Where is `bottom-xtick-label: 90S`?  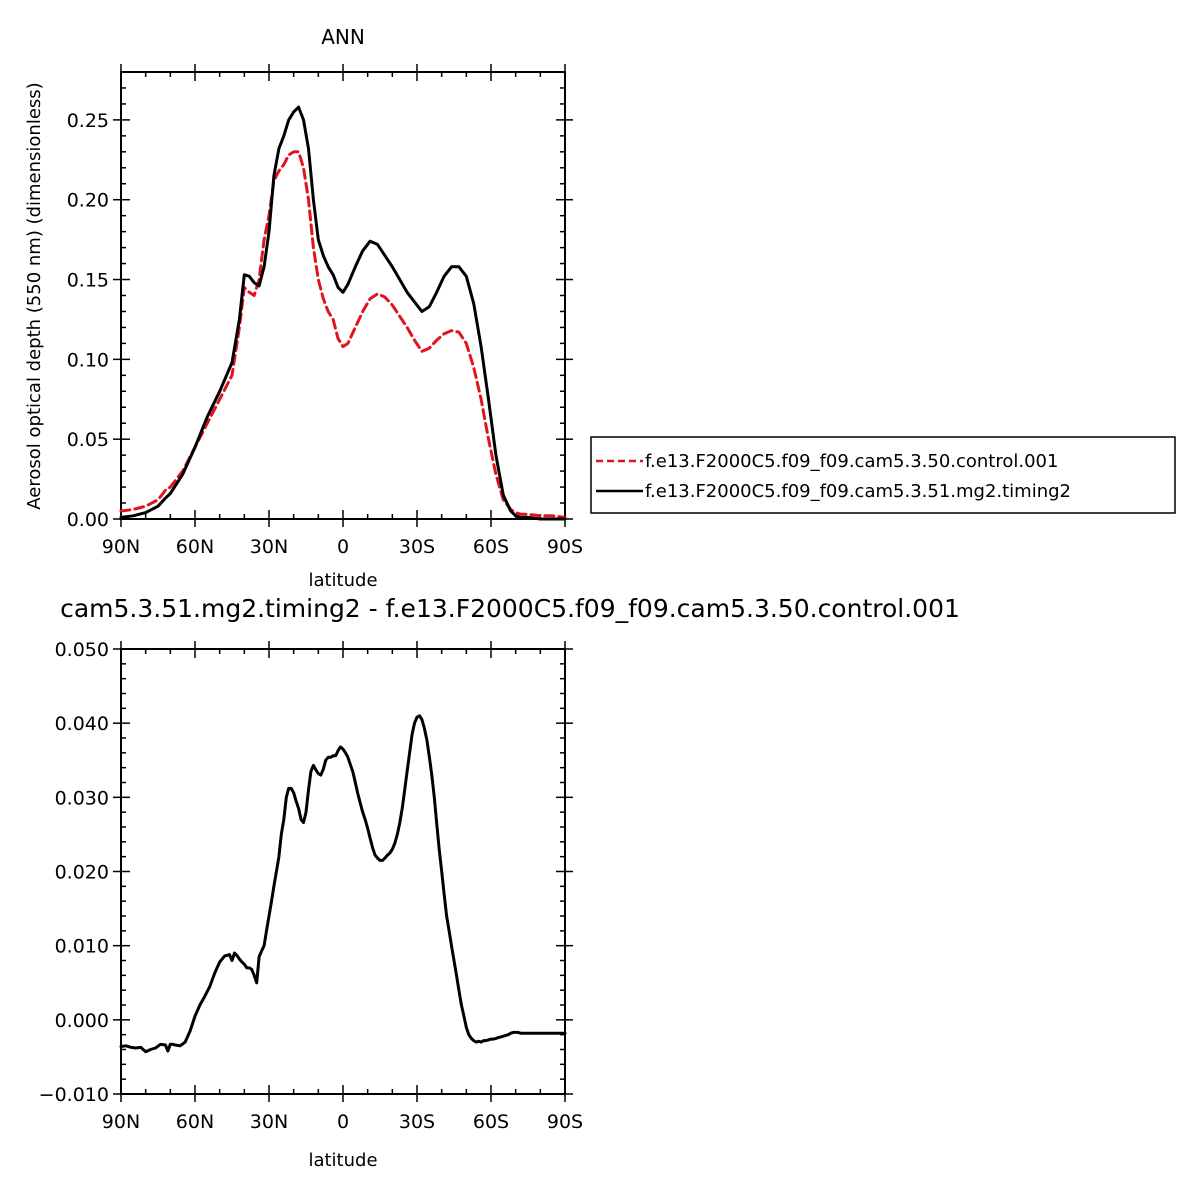
bottom-xtick-label: 90S is located at coordinates (565, 1122).